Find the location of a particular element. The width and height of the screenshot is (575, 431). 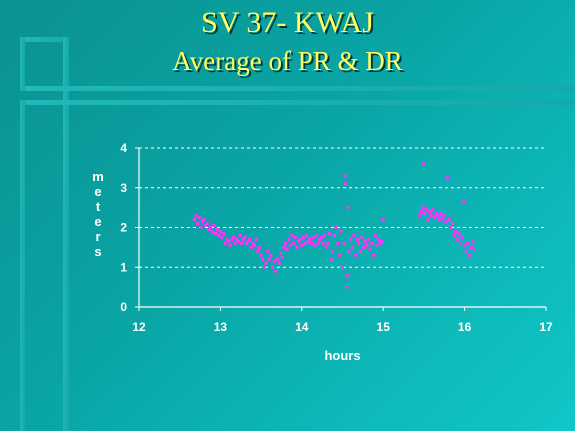

y-tick-label: 3 is located at coordinates (123, 188).